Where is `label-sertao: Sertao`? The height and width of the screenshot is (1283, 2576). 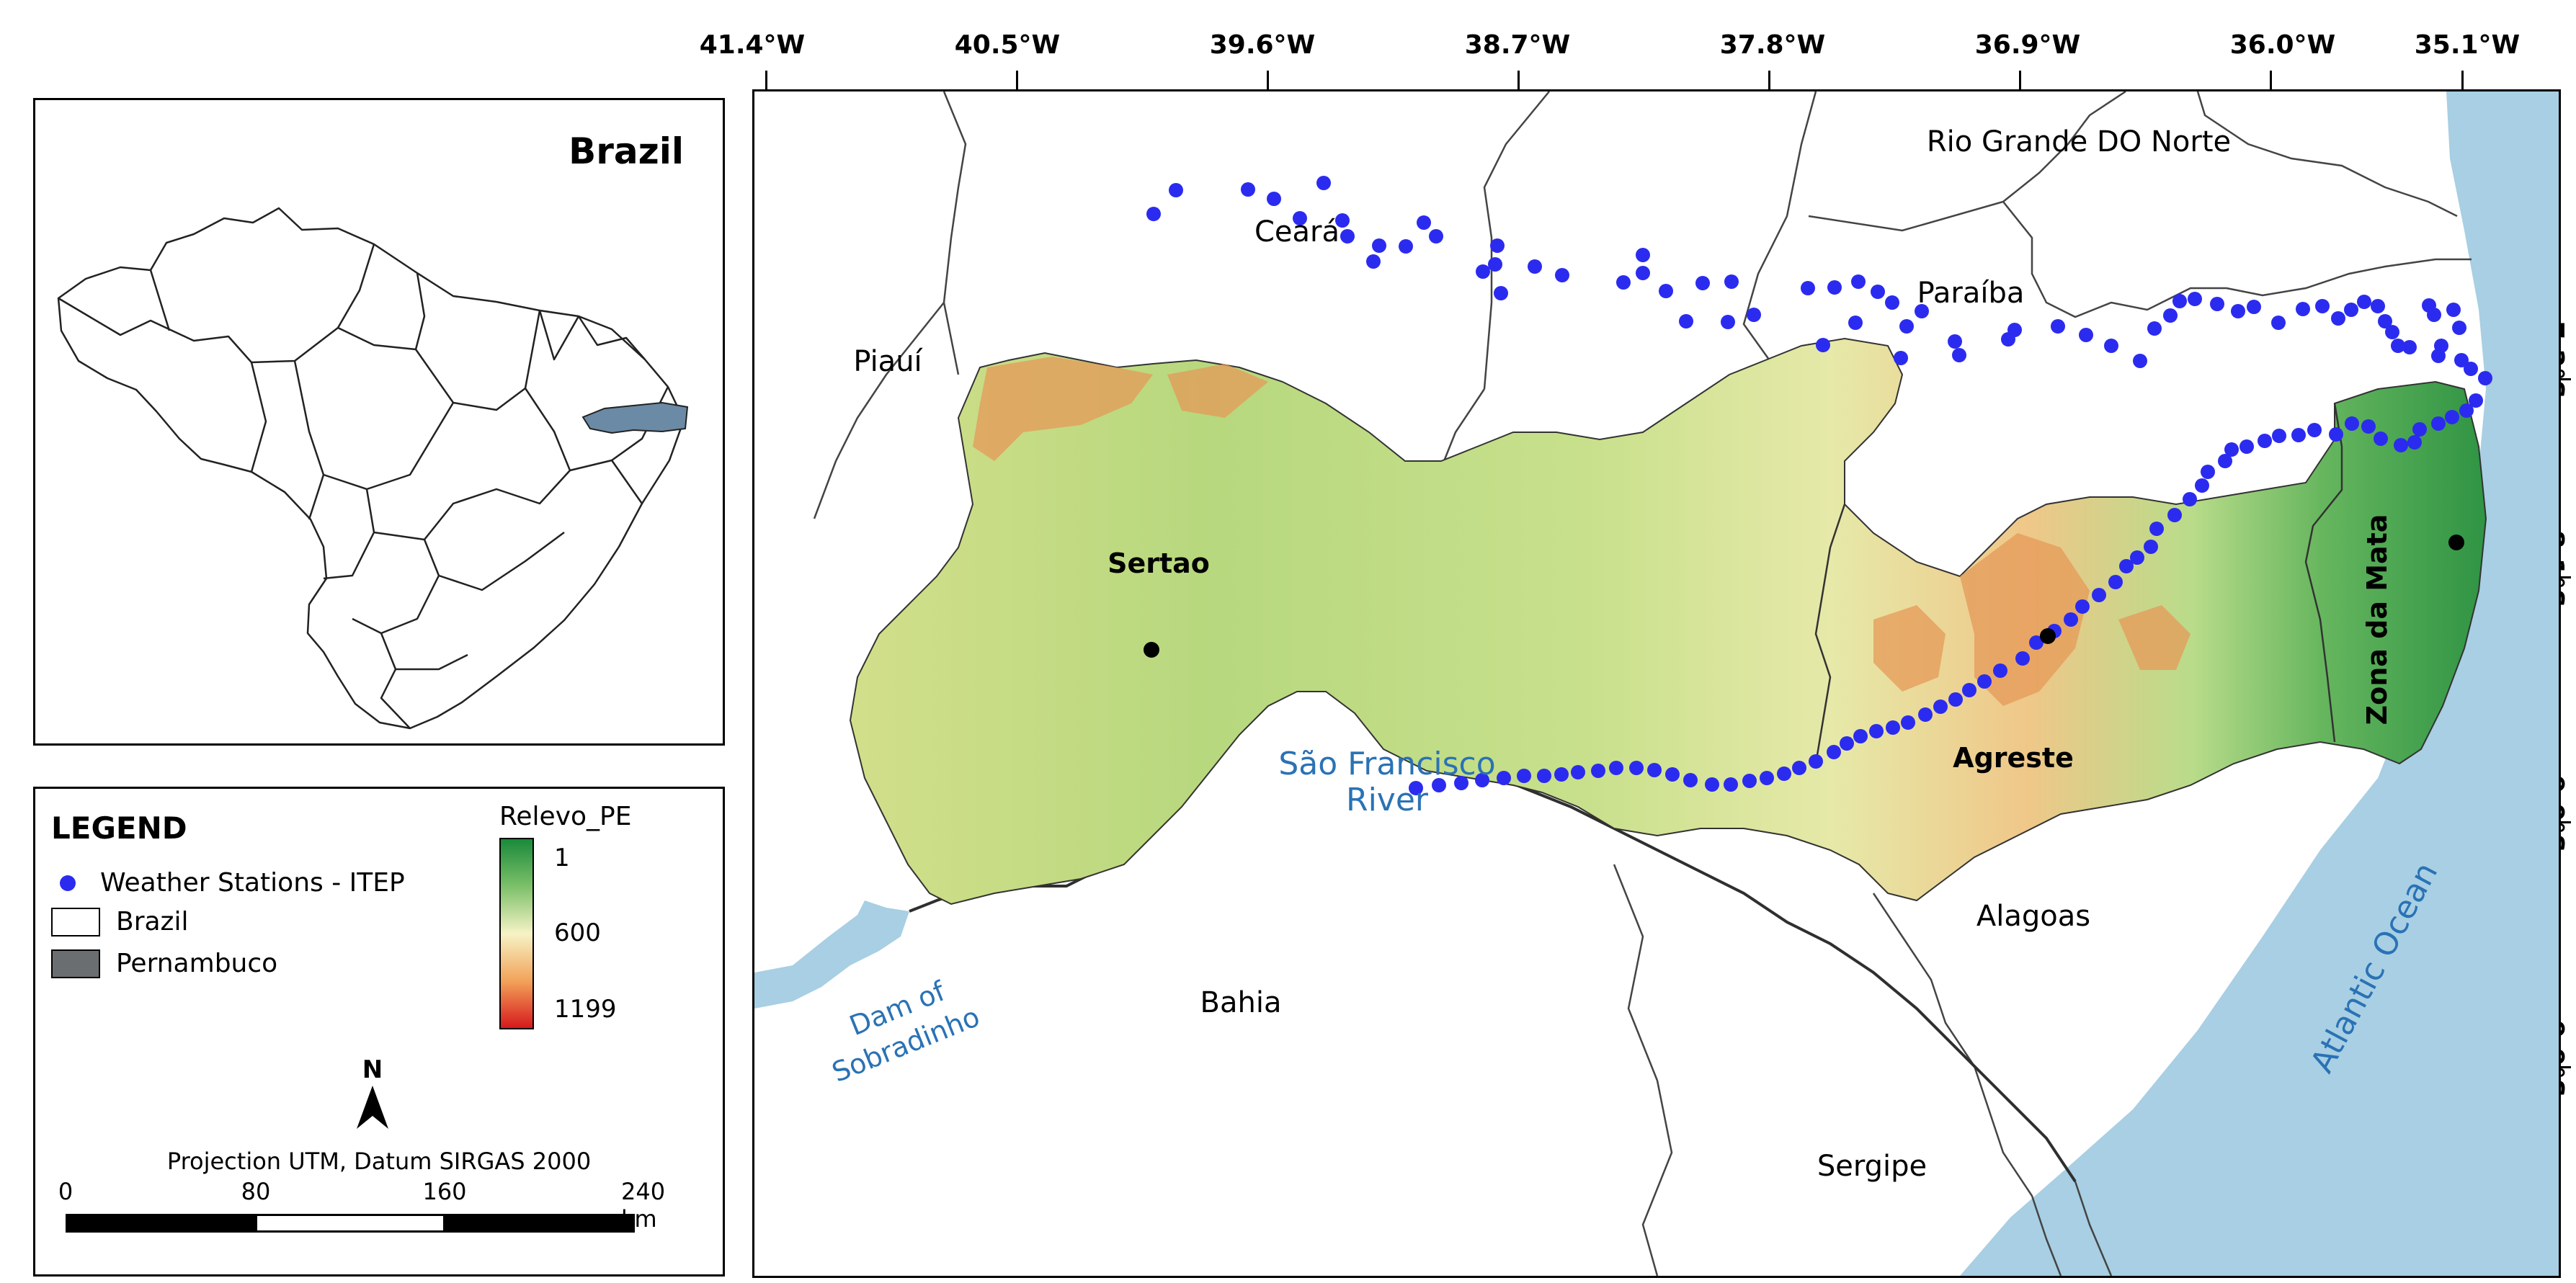 label-sertao: Sertao is located at coordinates (1158, 563).